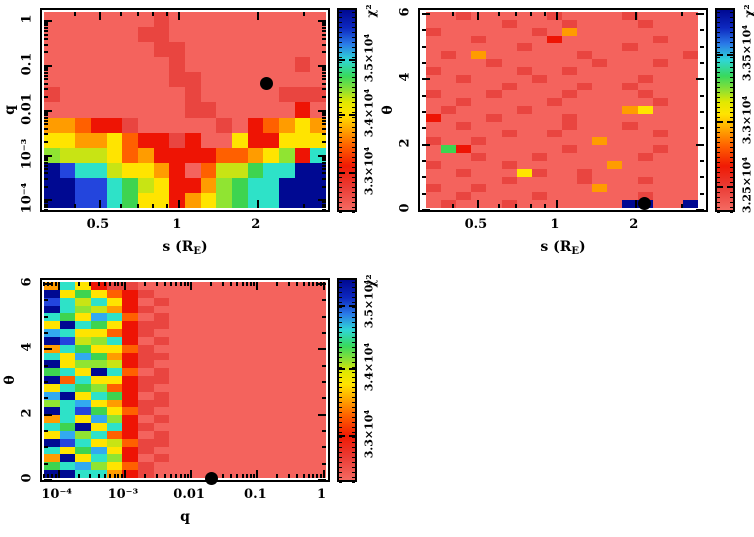 The height and width of the screenshot is (537, 754). I want to click on best-fit-marker, so click(212, 478).